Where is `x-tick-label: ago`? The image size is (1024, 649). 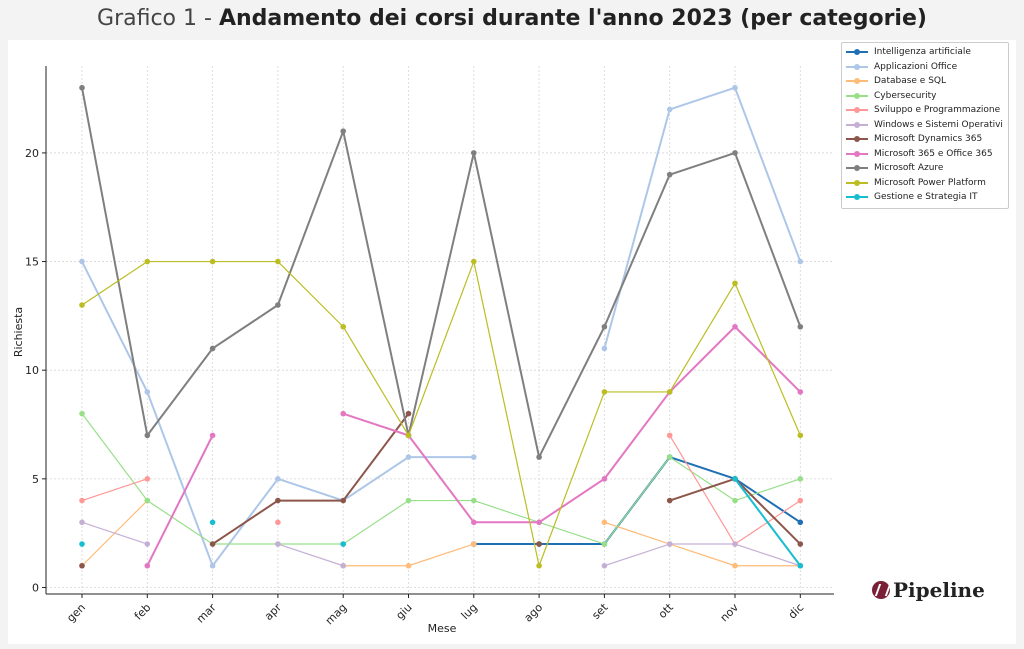 x-tick-label: ago is located at coordinates (534, 613).